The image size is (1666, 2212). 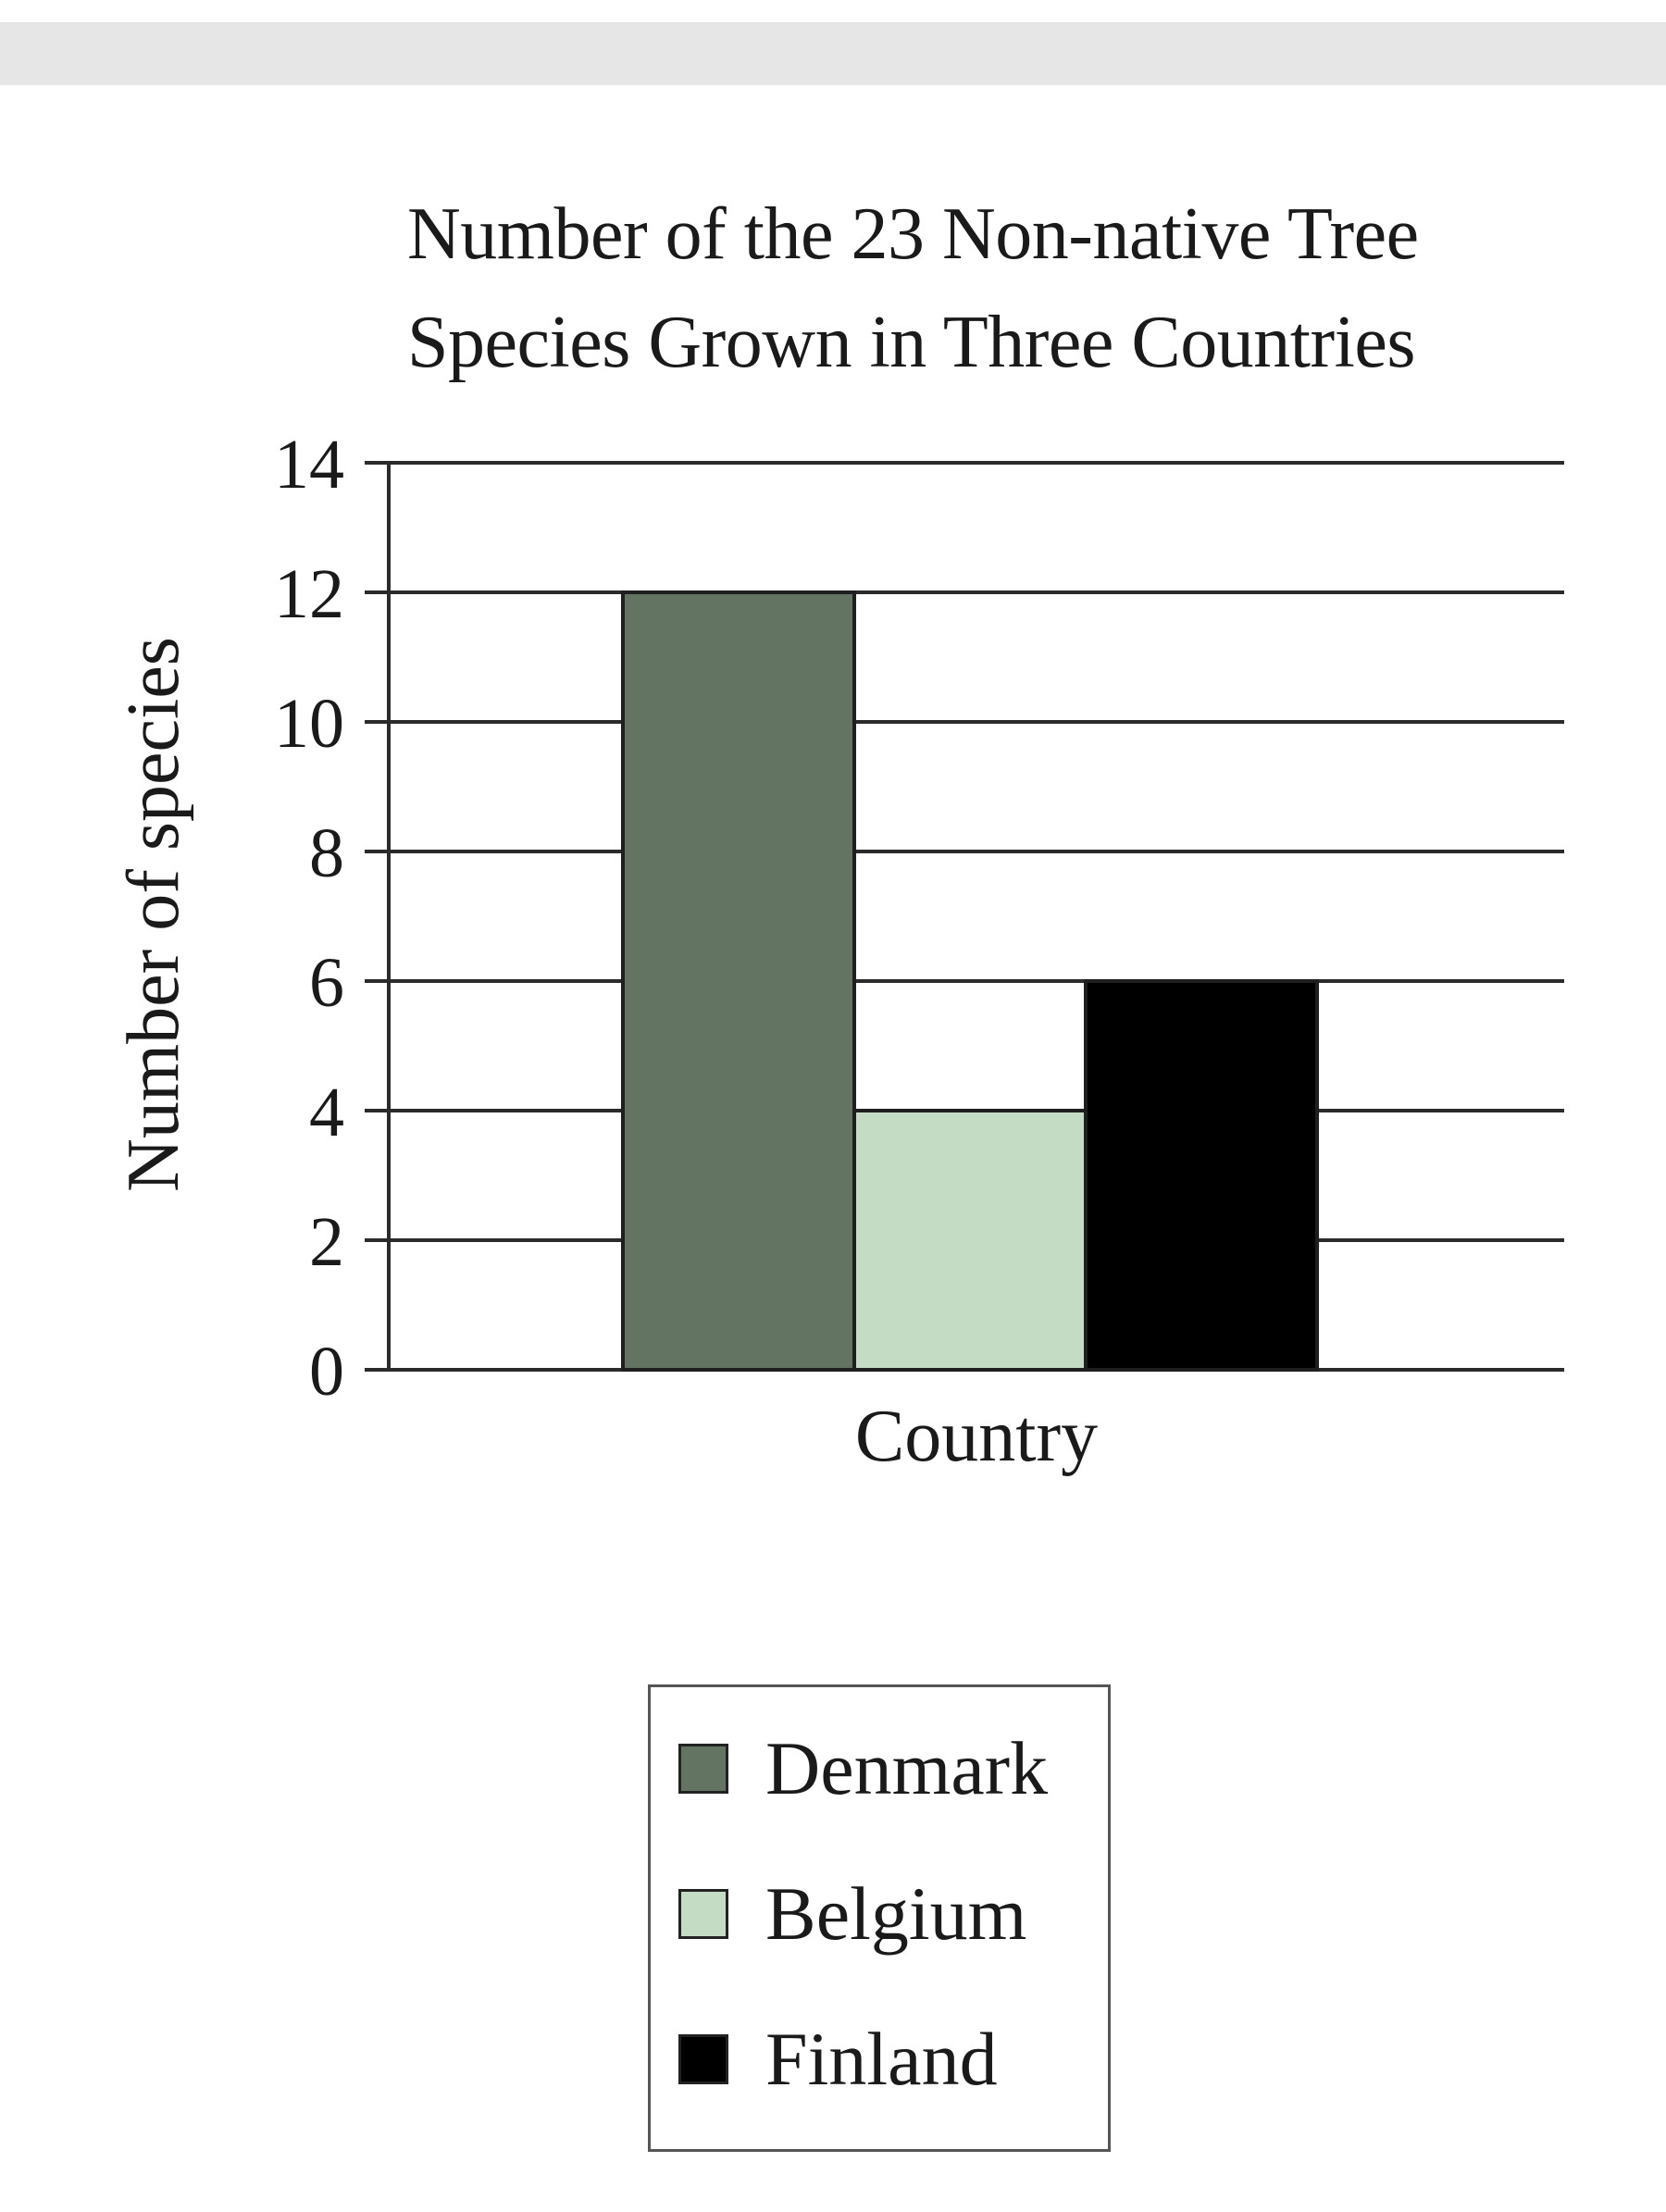 I want to click on legend-label-denmark: Denmark, so click(x=907, y=1768).